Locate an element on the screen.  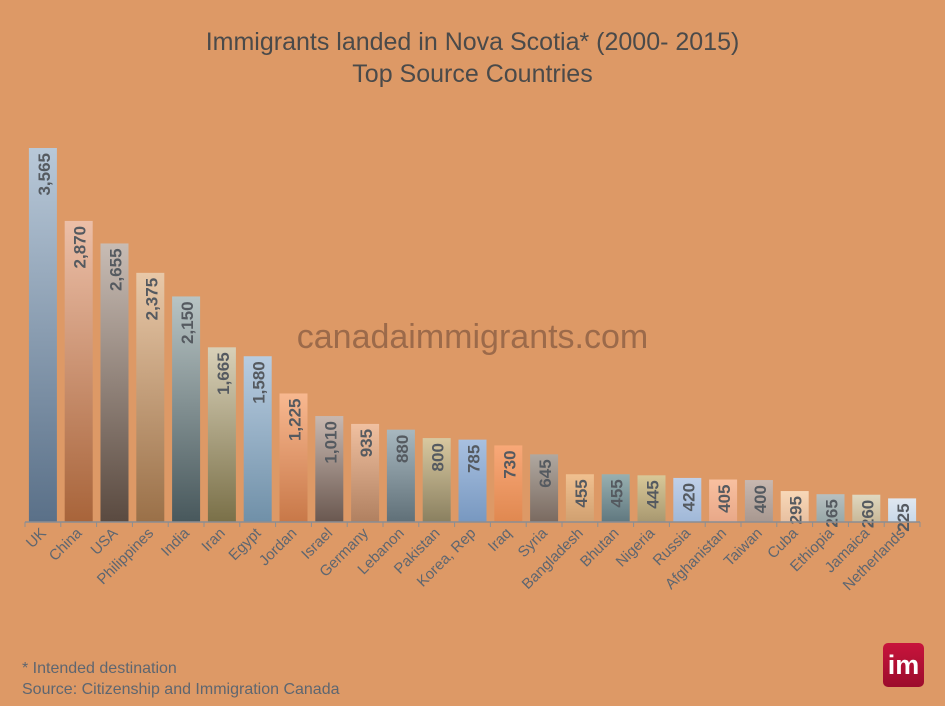
bar-philippines is located at coordinates (150, 397).